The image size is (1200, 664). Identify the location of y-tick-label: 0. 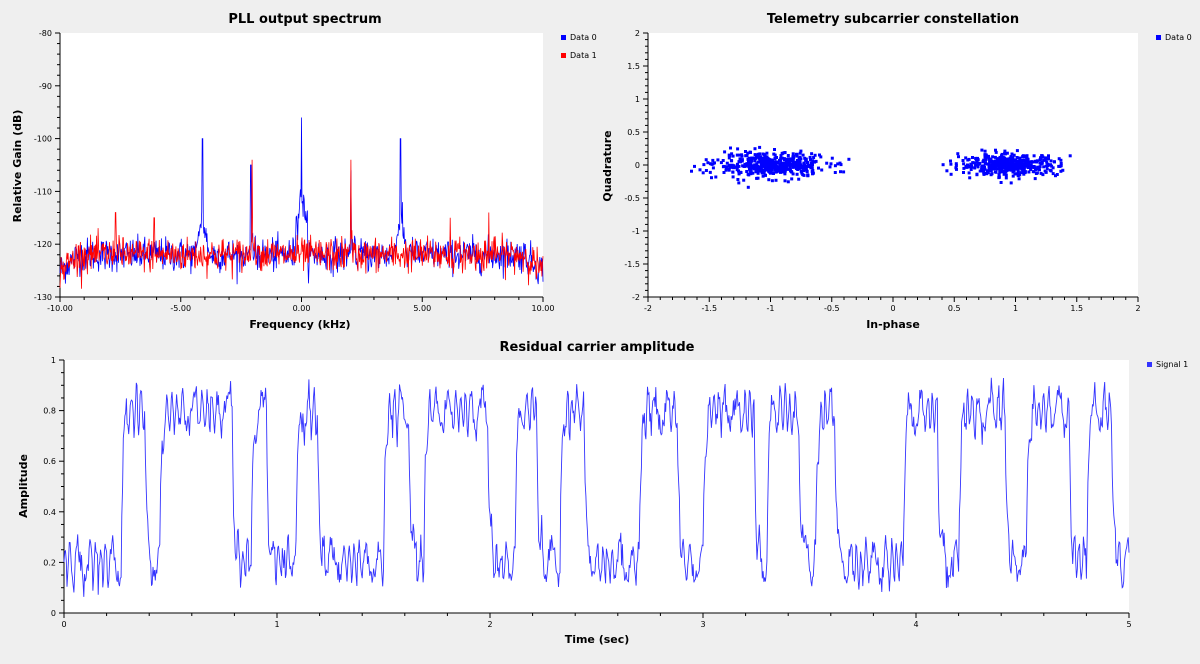
(53, 613).